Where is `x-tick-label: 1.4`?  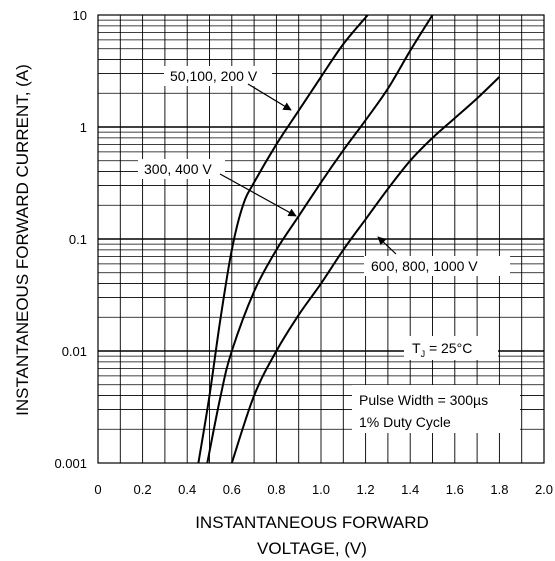
x-tick-label: 1.4 is located at coordinates (410, 489).